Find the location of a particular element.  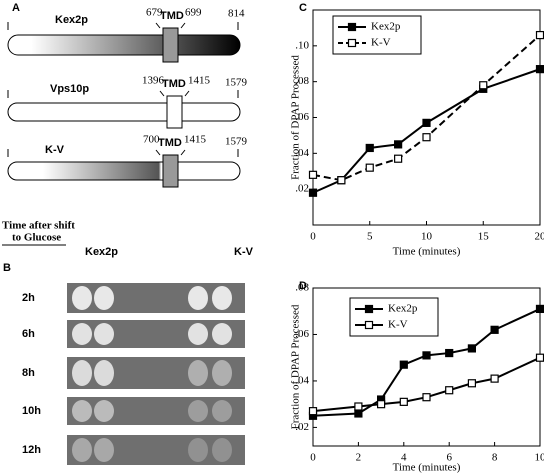

heading-line: Time after shift is located at coordinates (38, 226).